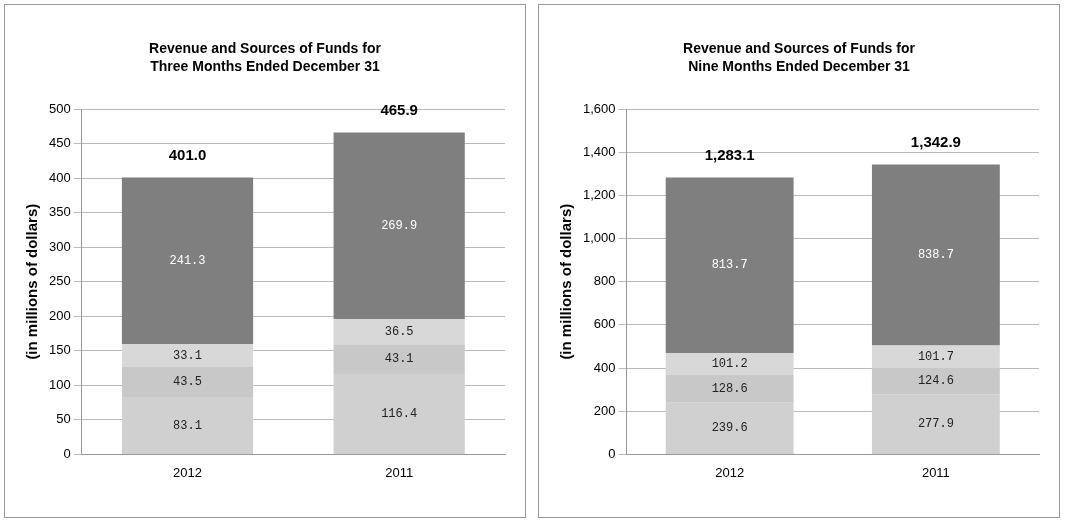 The image size is (1080, 531). I want to click on y-tick-label: 150, so click(59, 350).